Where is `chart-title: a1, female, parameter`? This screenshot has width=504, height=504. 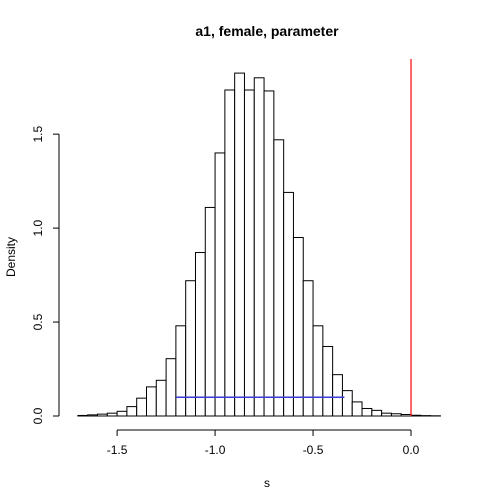
chart-title: a1, female, parameter is located at coordinates (267, 31).